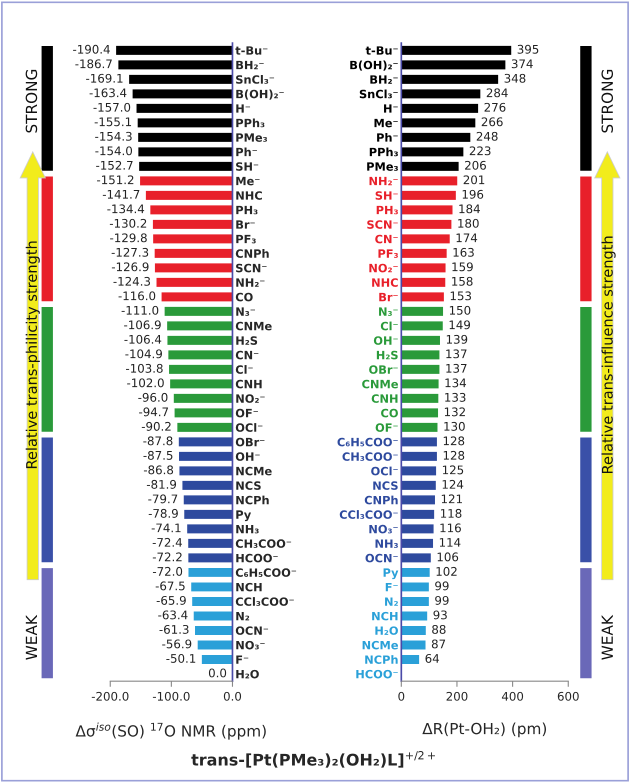  I want to click on y-tick-label: NO₃⁻, so click(250, 645).